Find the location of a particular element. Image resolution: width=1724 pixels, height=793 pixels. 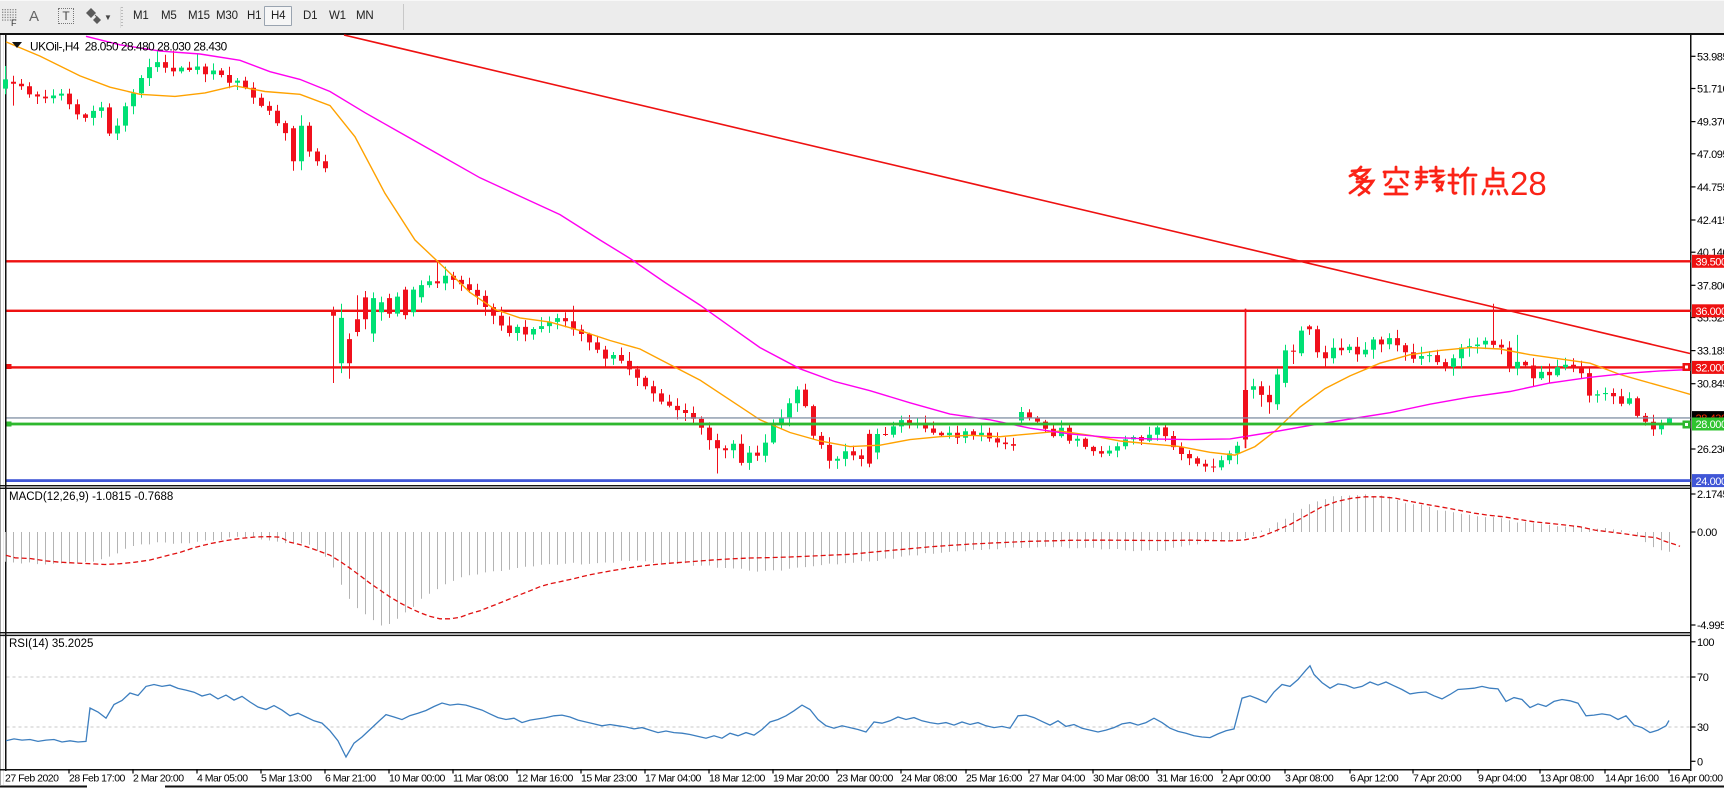

svg-text: RSI(14) 35.2025 is located at coordinates (51, 644).